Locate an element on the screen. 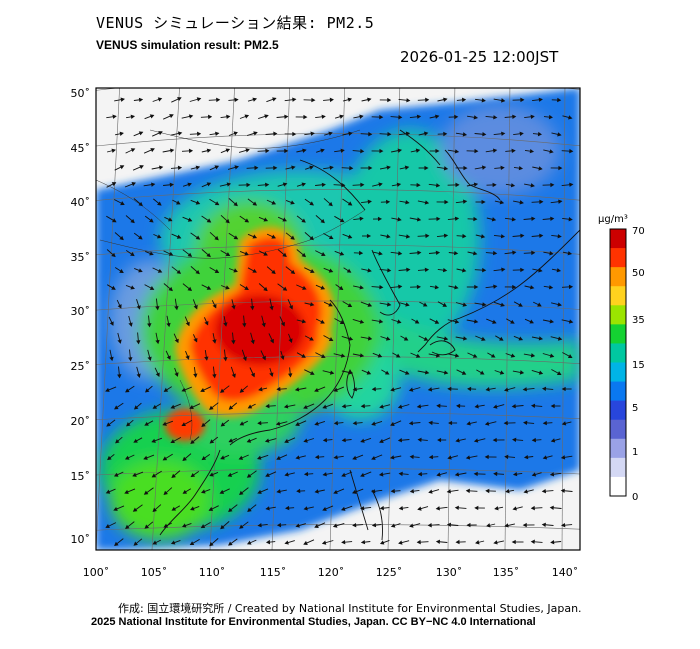  colorbar-label: 15 is located at coordinates (638, 365).